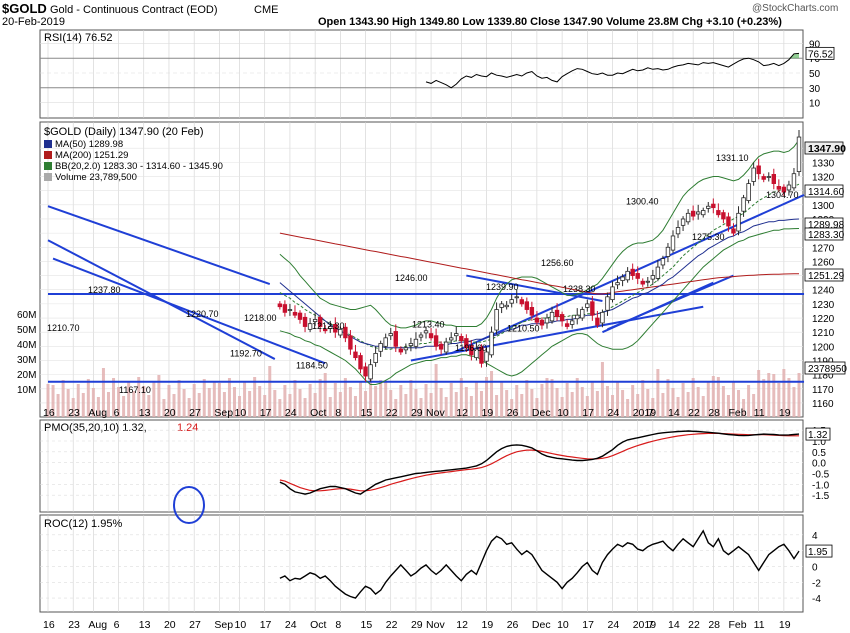 This screenshot has height=633, width=850. What do you see at coordinates (26, 375) in the screenshot?
I see `volume-tick-label: 20M` at bounding box center [26, 375].